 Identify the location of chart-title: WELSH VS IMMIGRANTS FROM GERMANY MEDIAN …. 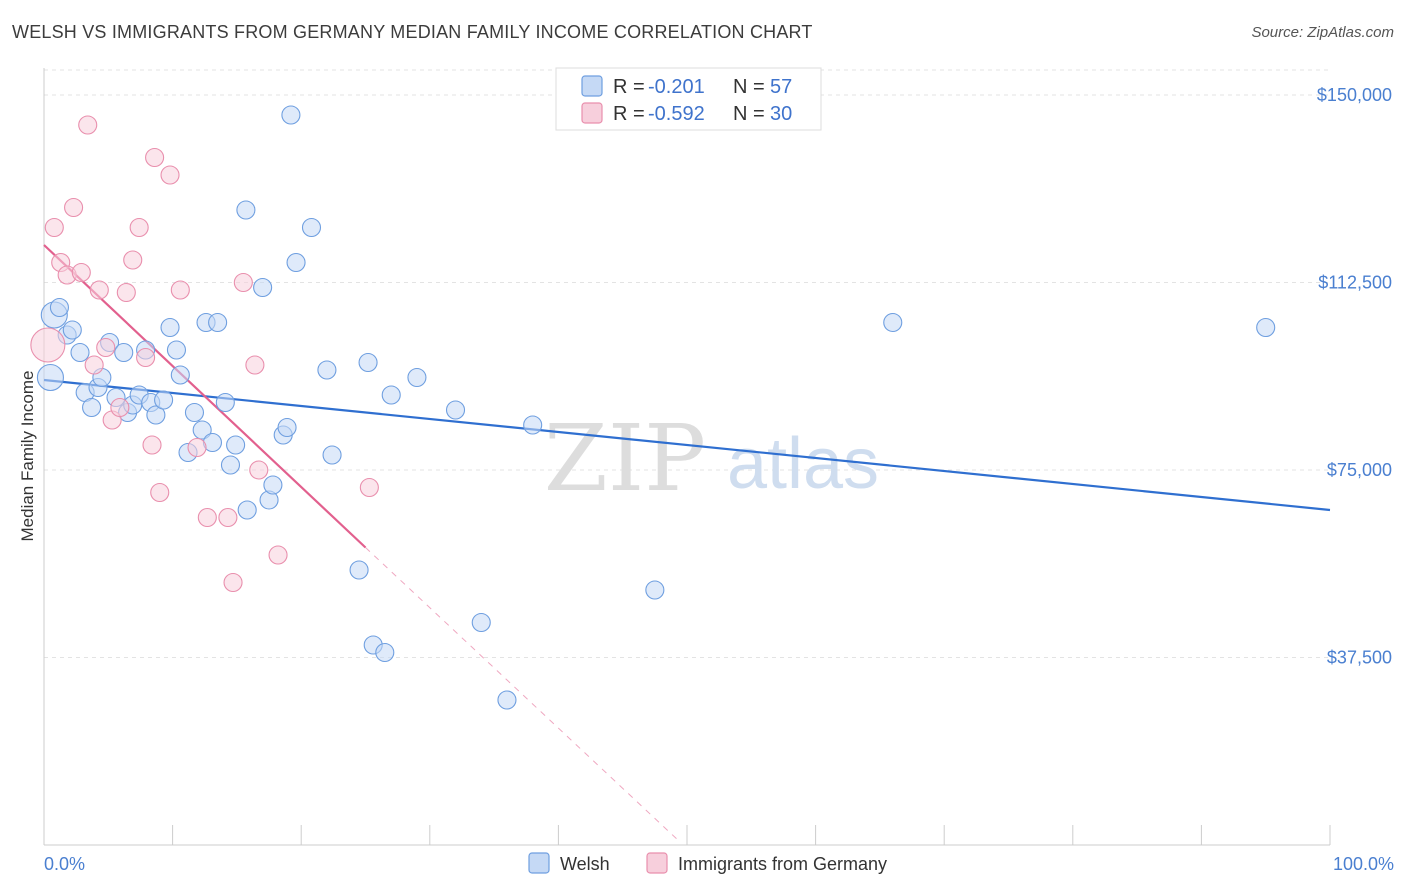
(412, 32).